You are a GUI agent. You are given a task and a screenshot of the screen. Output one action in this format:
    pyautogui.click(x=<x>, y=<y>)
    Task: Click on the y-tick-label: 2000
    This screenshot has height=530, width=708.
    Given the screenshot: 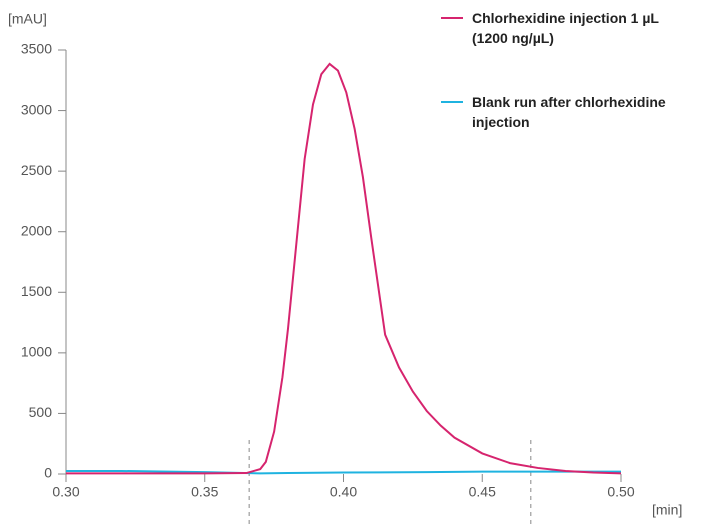 What is the action you would take?
    pyautogui.click(x=36, y=230)
    